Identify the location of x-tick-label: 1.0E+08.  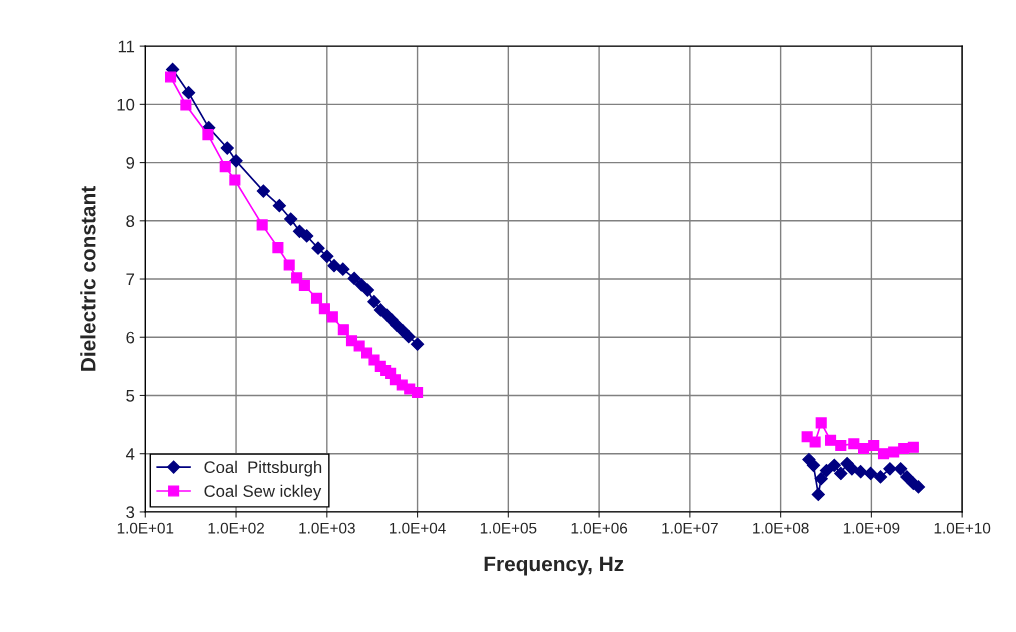
(781, 528).